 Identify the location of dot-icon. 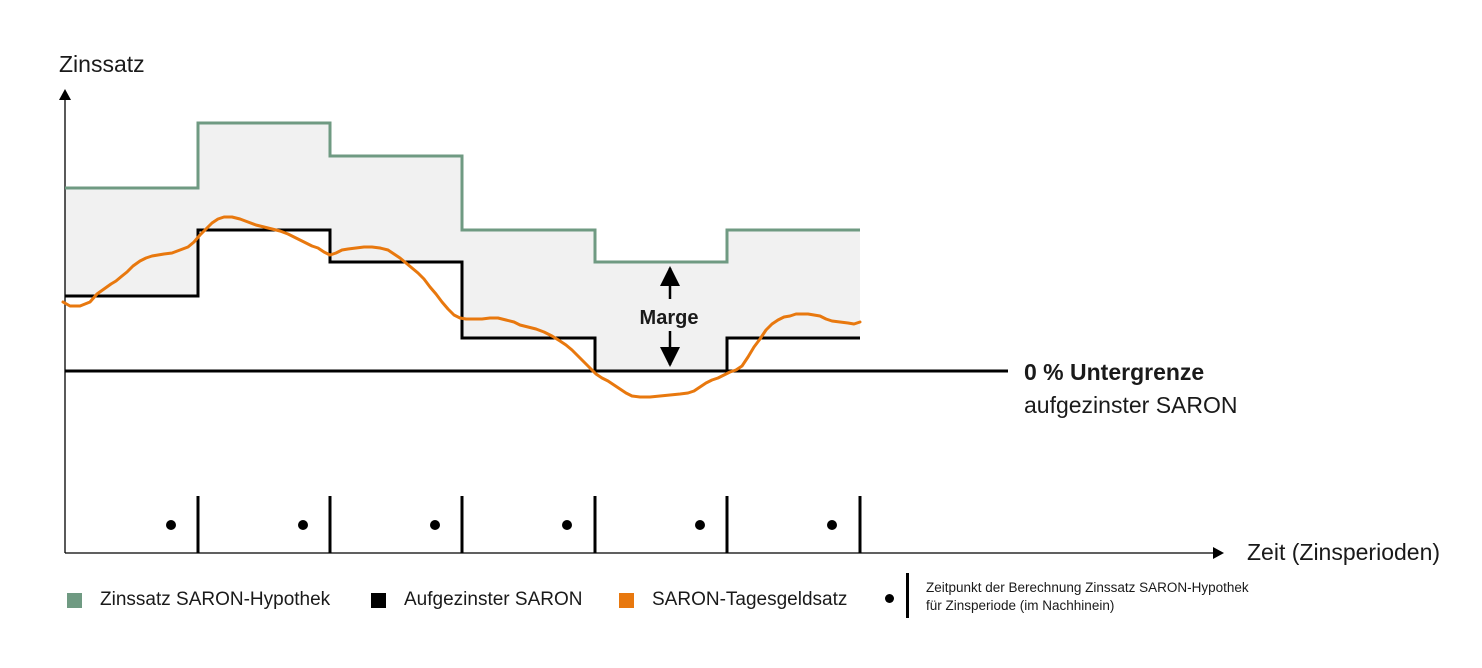
(889, 598).